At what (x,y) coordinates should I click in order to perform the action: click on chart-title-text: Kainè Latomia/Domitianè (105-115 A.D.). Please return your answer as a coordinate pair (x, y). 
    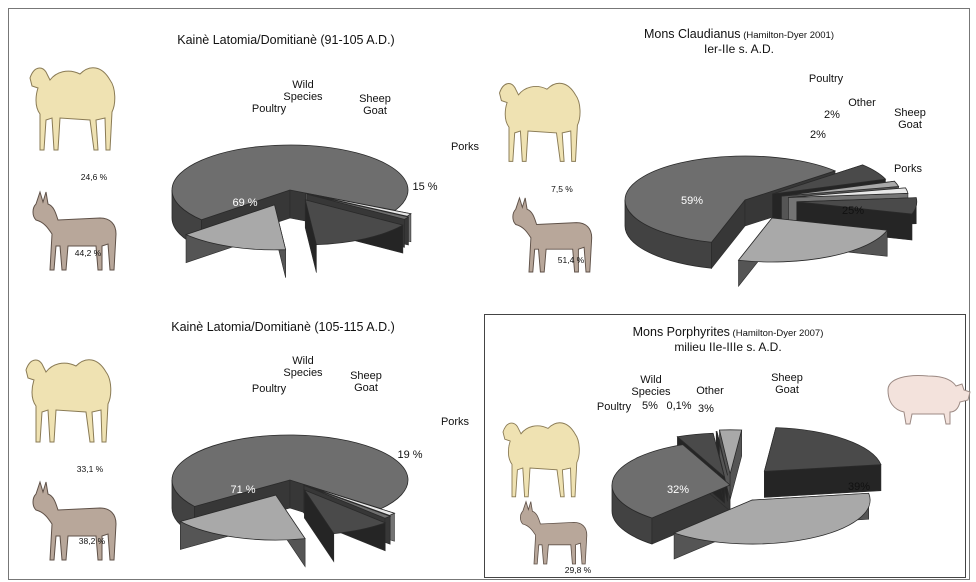
    Looking at the image, I should click on (283, 327).